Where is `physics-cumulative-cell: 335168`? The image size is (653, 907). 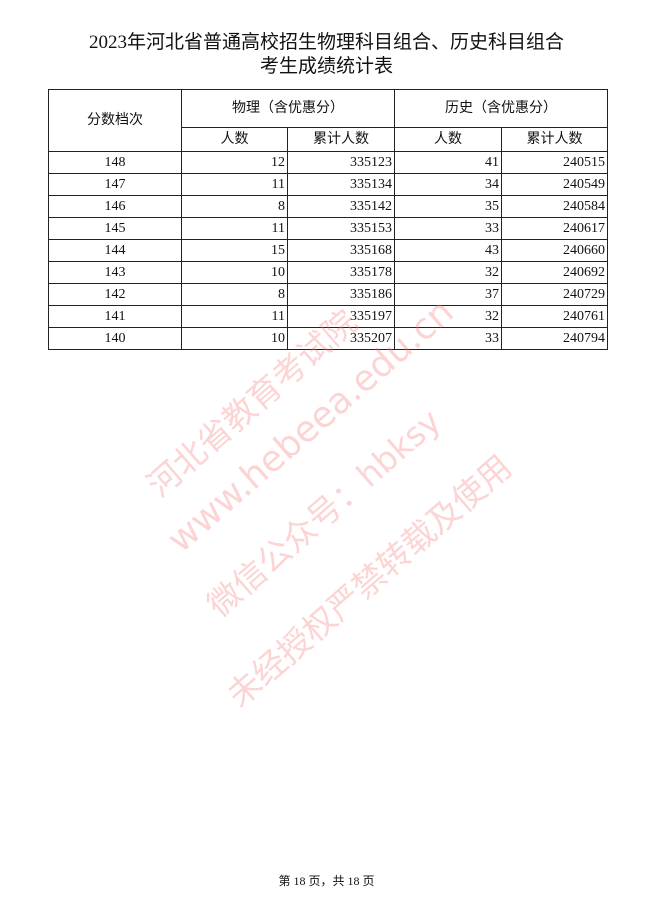 physics-cumulative-cell: 335168 is located at coordinates (341, 250).